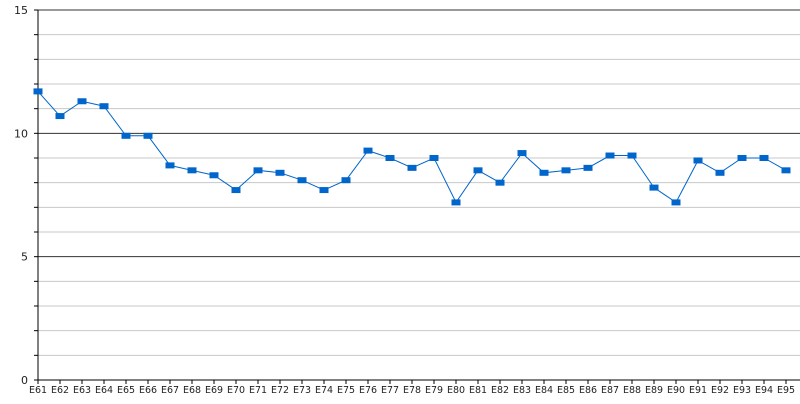 The height and width of the screenshot is (404, 800). What do you see at coordinates (192, 390) in the screenshot?
I see `x-tick-label: E68` at bounding box center [192, 390].